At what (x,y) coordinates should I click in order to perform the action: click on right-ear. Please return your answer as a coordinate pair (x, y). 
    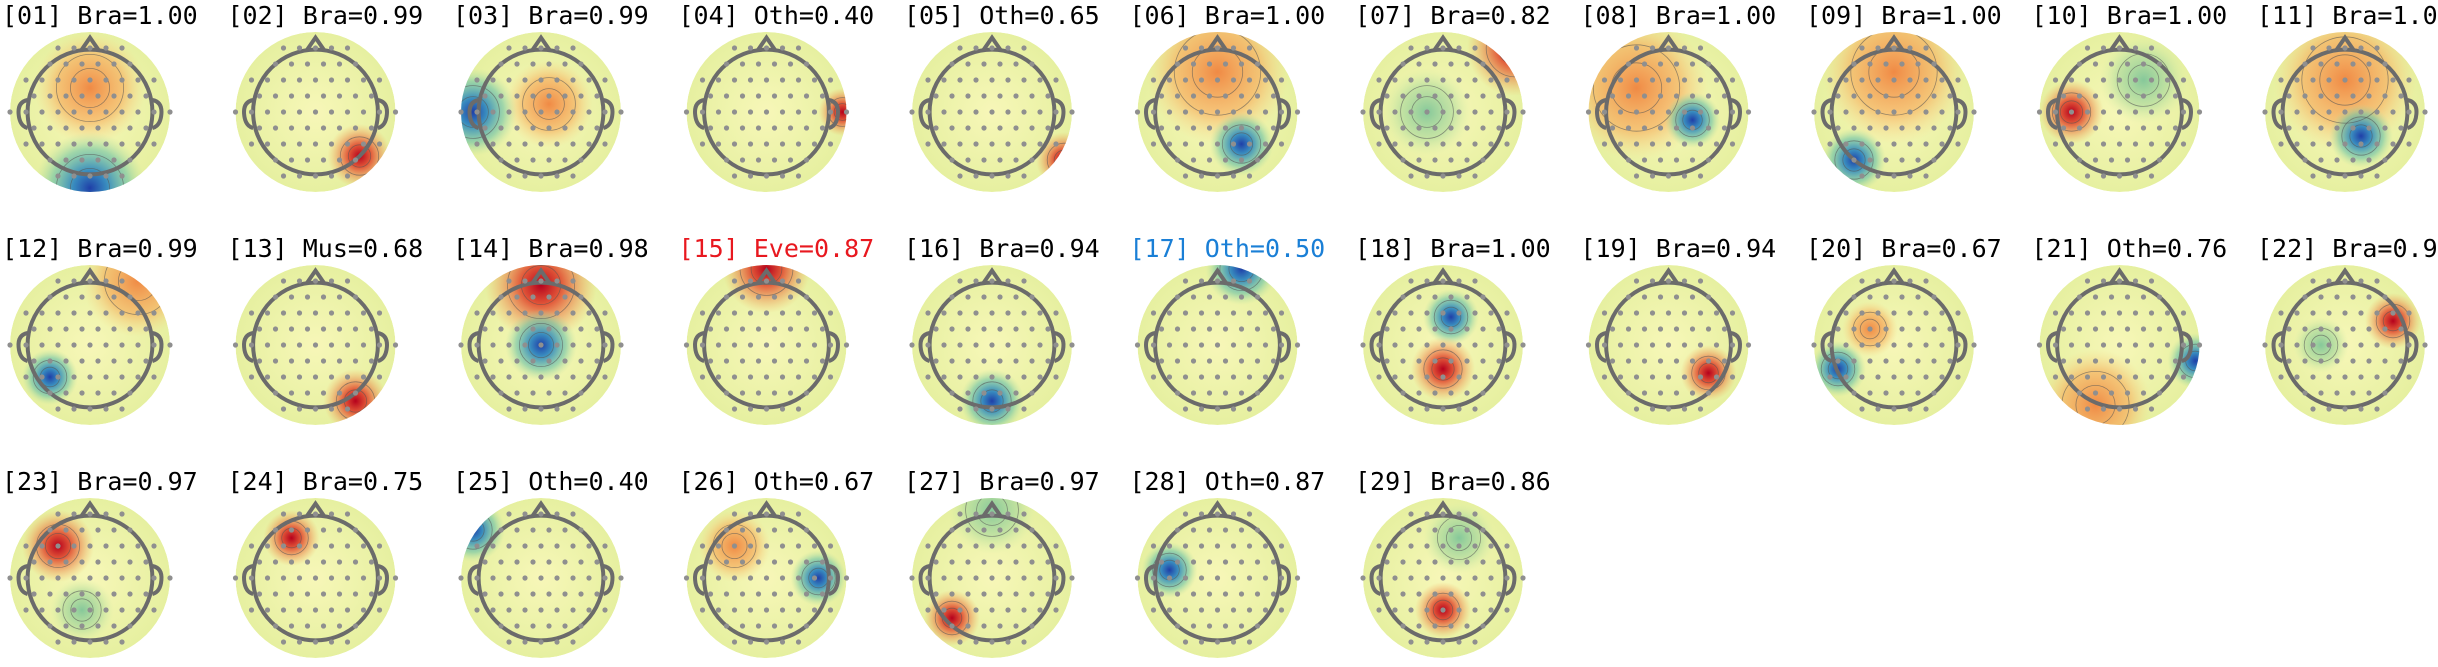
    Looking at the image, I should click on (834, 347).